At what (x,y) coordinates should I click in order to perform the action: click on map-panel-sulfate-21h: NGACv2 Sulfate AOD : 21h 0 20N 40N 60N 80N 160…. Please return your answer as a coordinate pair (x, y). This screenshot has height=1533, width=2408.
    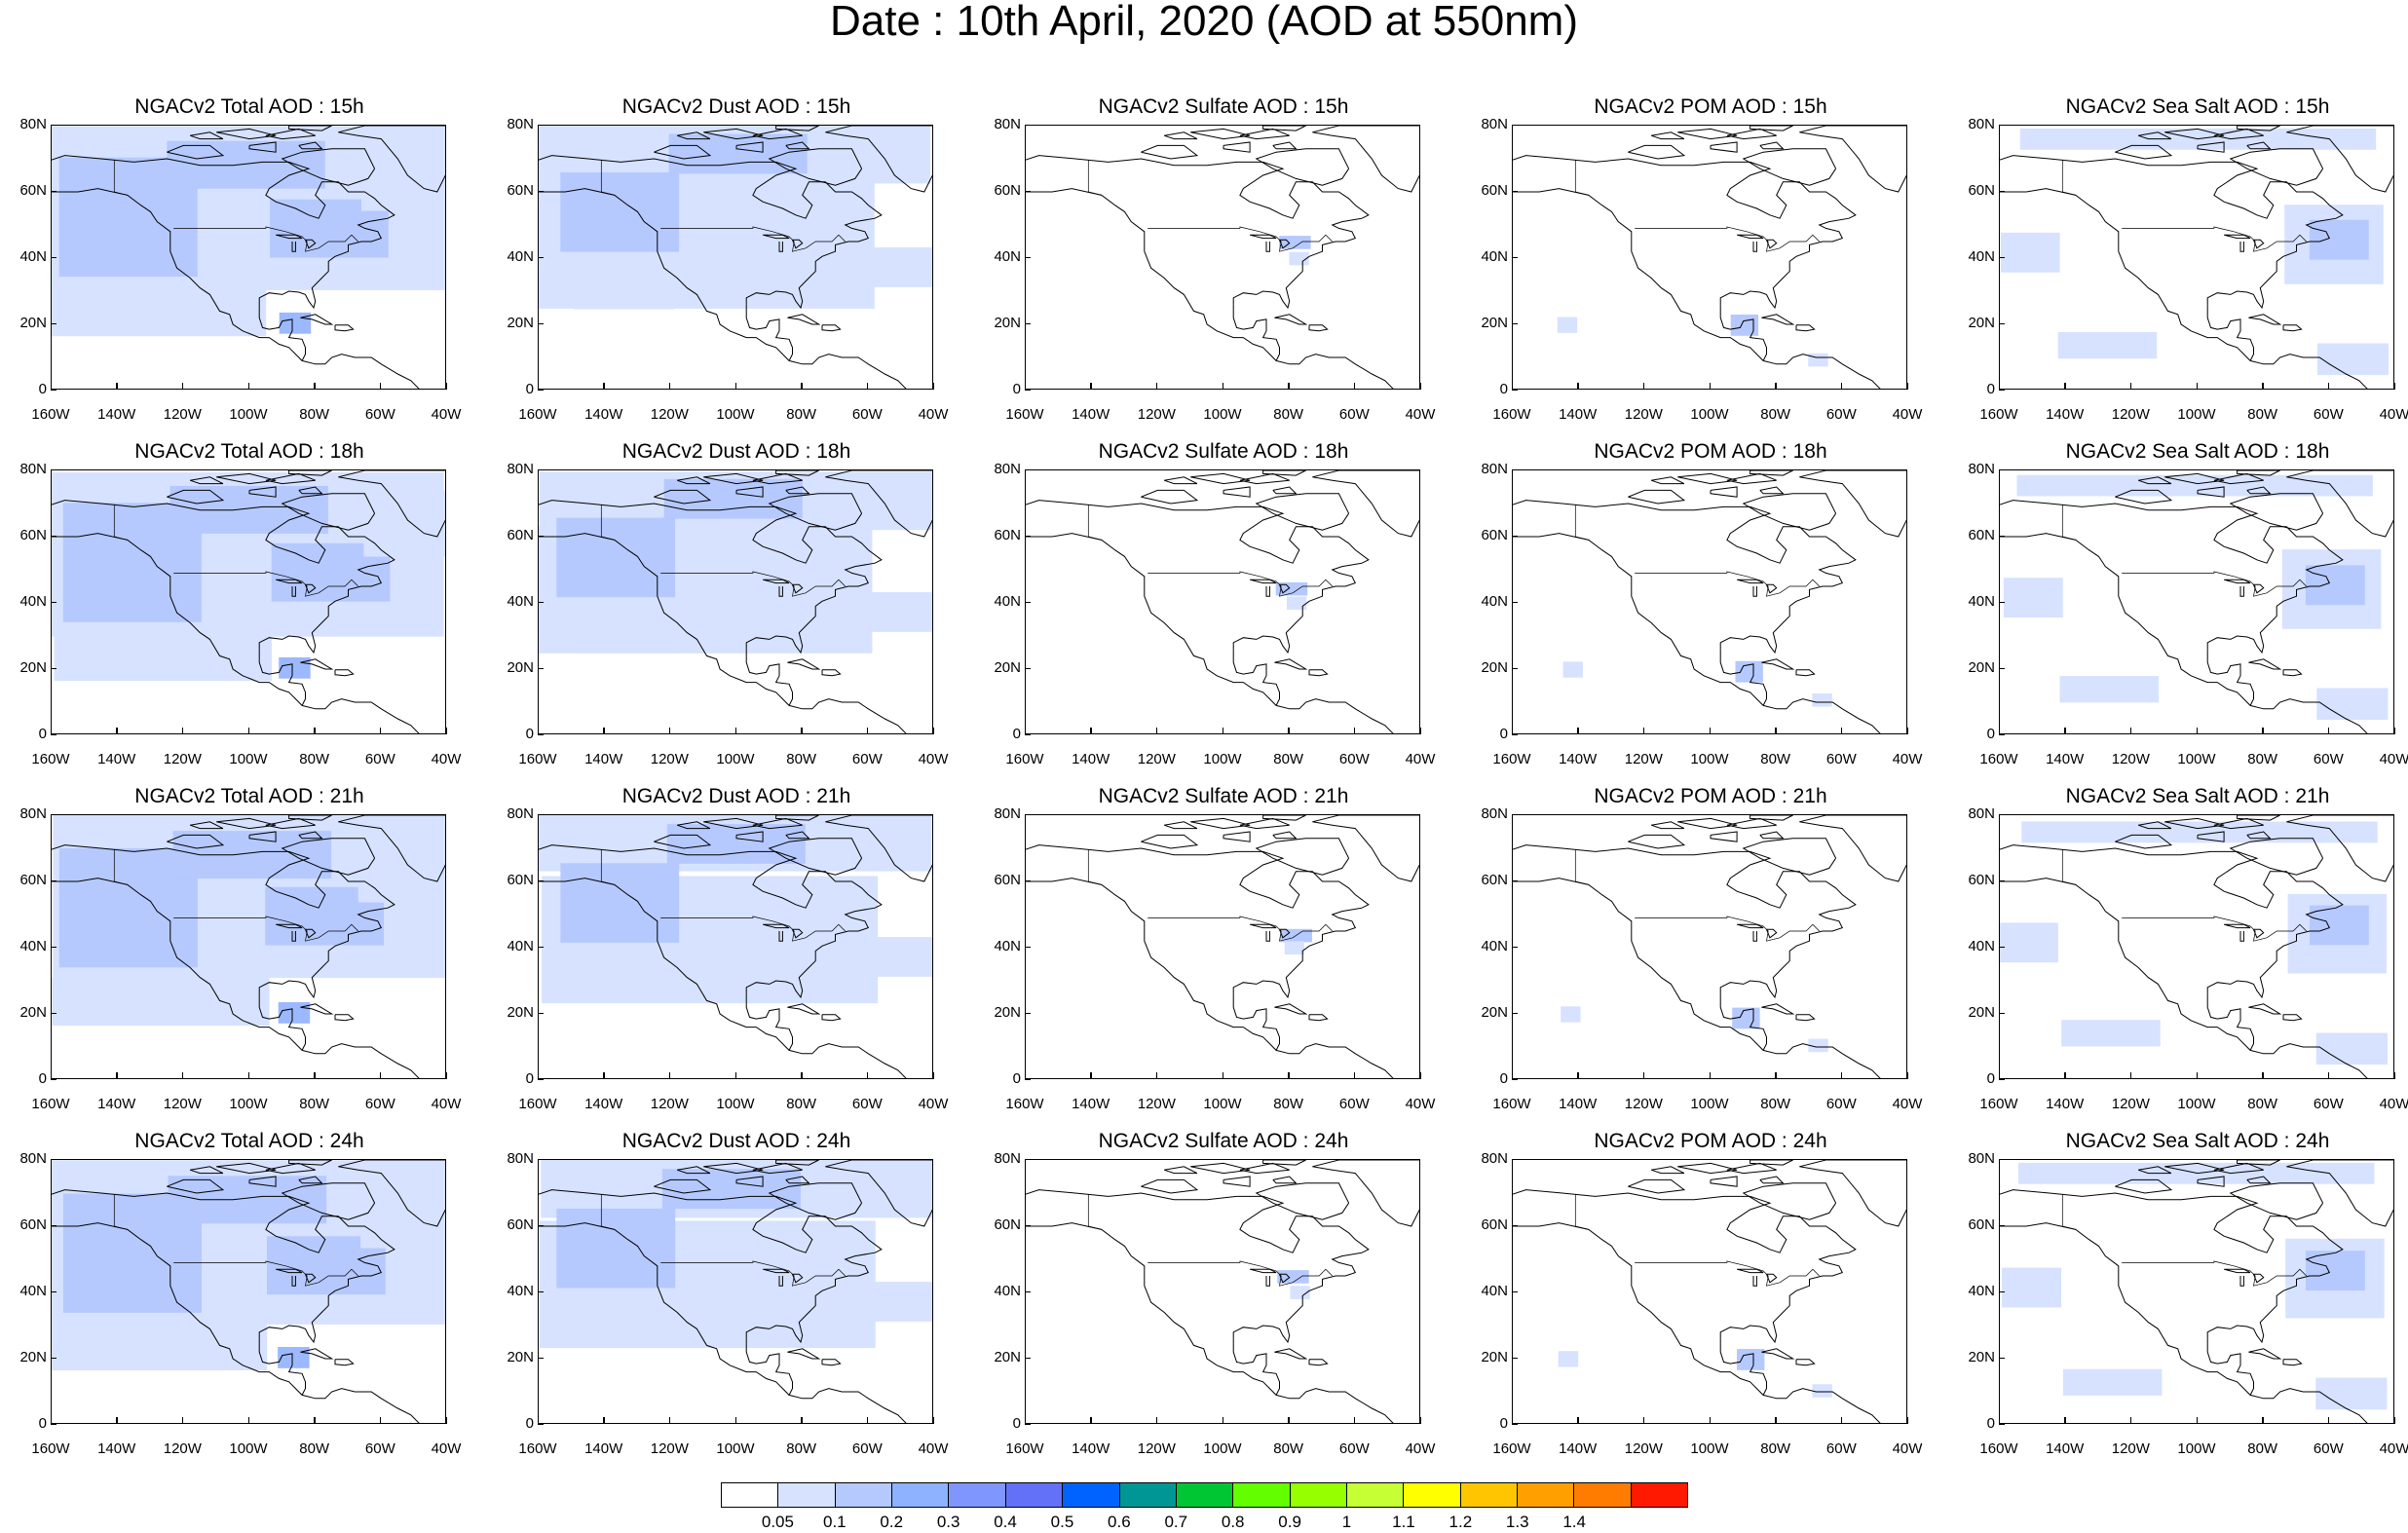
    Looking at the image, I should click on (1223, 965).